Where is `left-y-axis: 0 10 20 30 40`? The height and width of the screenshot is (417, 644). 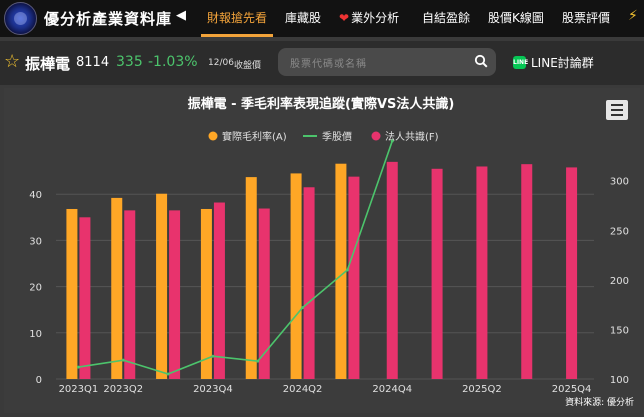
left-y-axis: 0 10 20 30 40 is located at coordinates (35, 288).